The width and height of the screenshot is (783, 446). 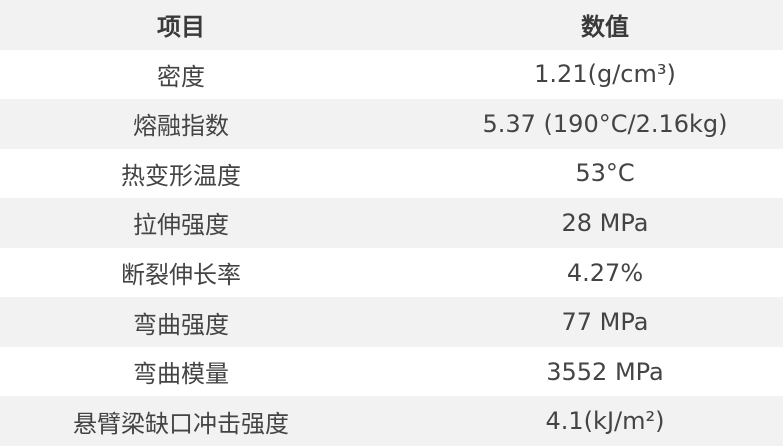 What do you see at coordinates (181, 225) in the screenshot?
I see `property-name: 拉伸强度` at bounding box center [181, 225].